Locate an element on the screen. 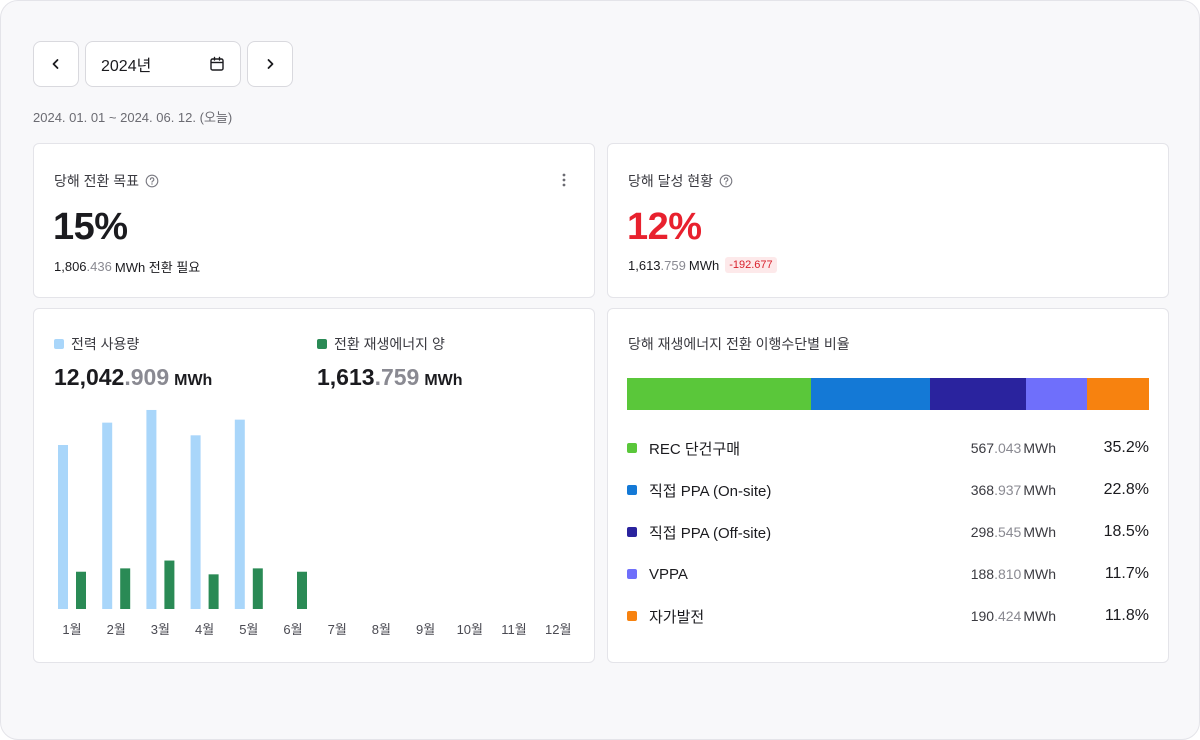  more-options-button is located at coordinates (564, 180).